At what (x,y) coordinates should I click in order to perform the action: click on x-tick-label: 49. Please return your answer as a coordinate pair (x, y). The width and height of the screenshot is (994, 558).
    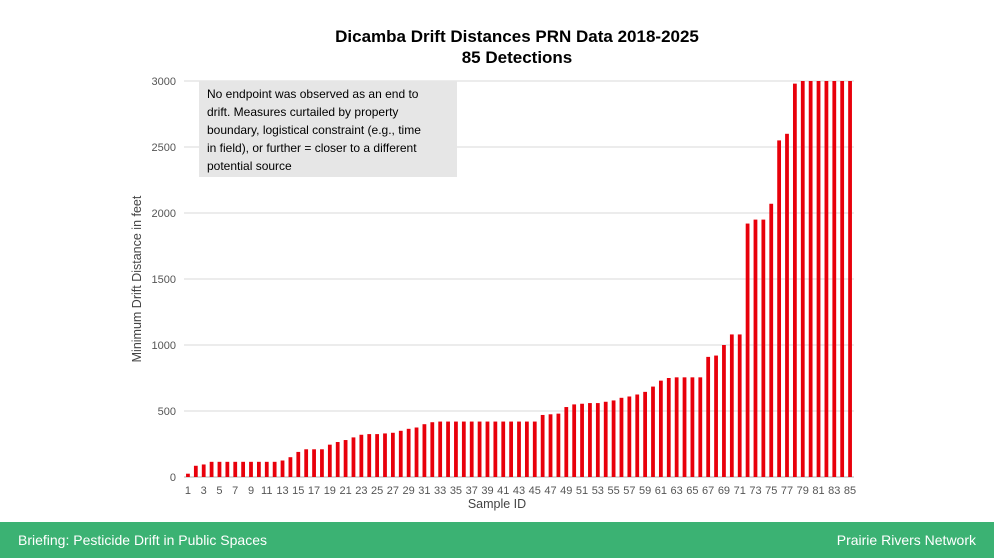
    Looking at the image, I should click on (566, 491).